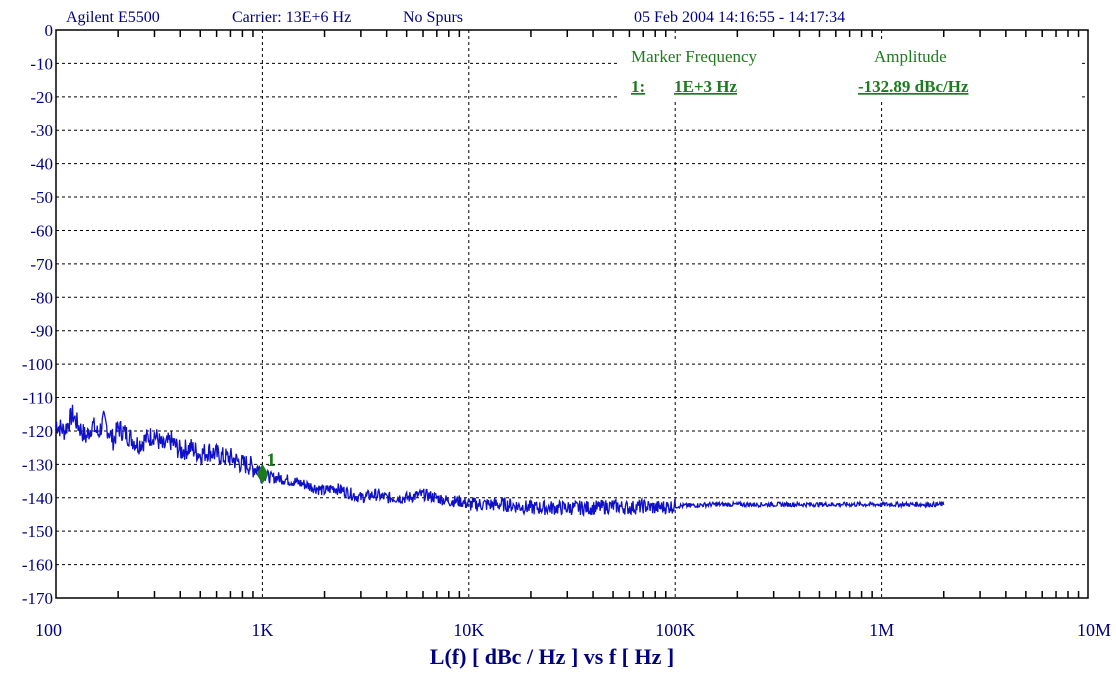 The height and width of the screenshot is (675, 1116). What do you see at coordinates (739, 17) in the screenshot?
I see `timestamp-label: 05 Feb 2004 14:16:55 - 14:17:34` at bounding box center [739, 17].